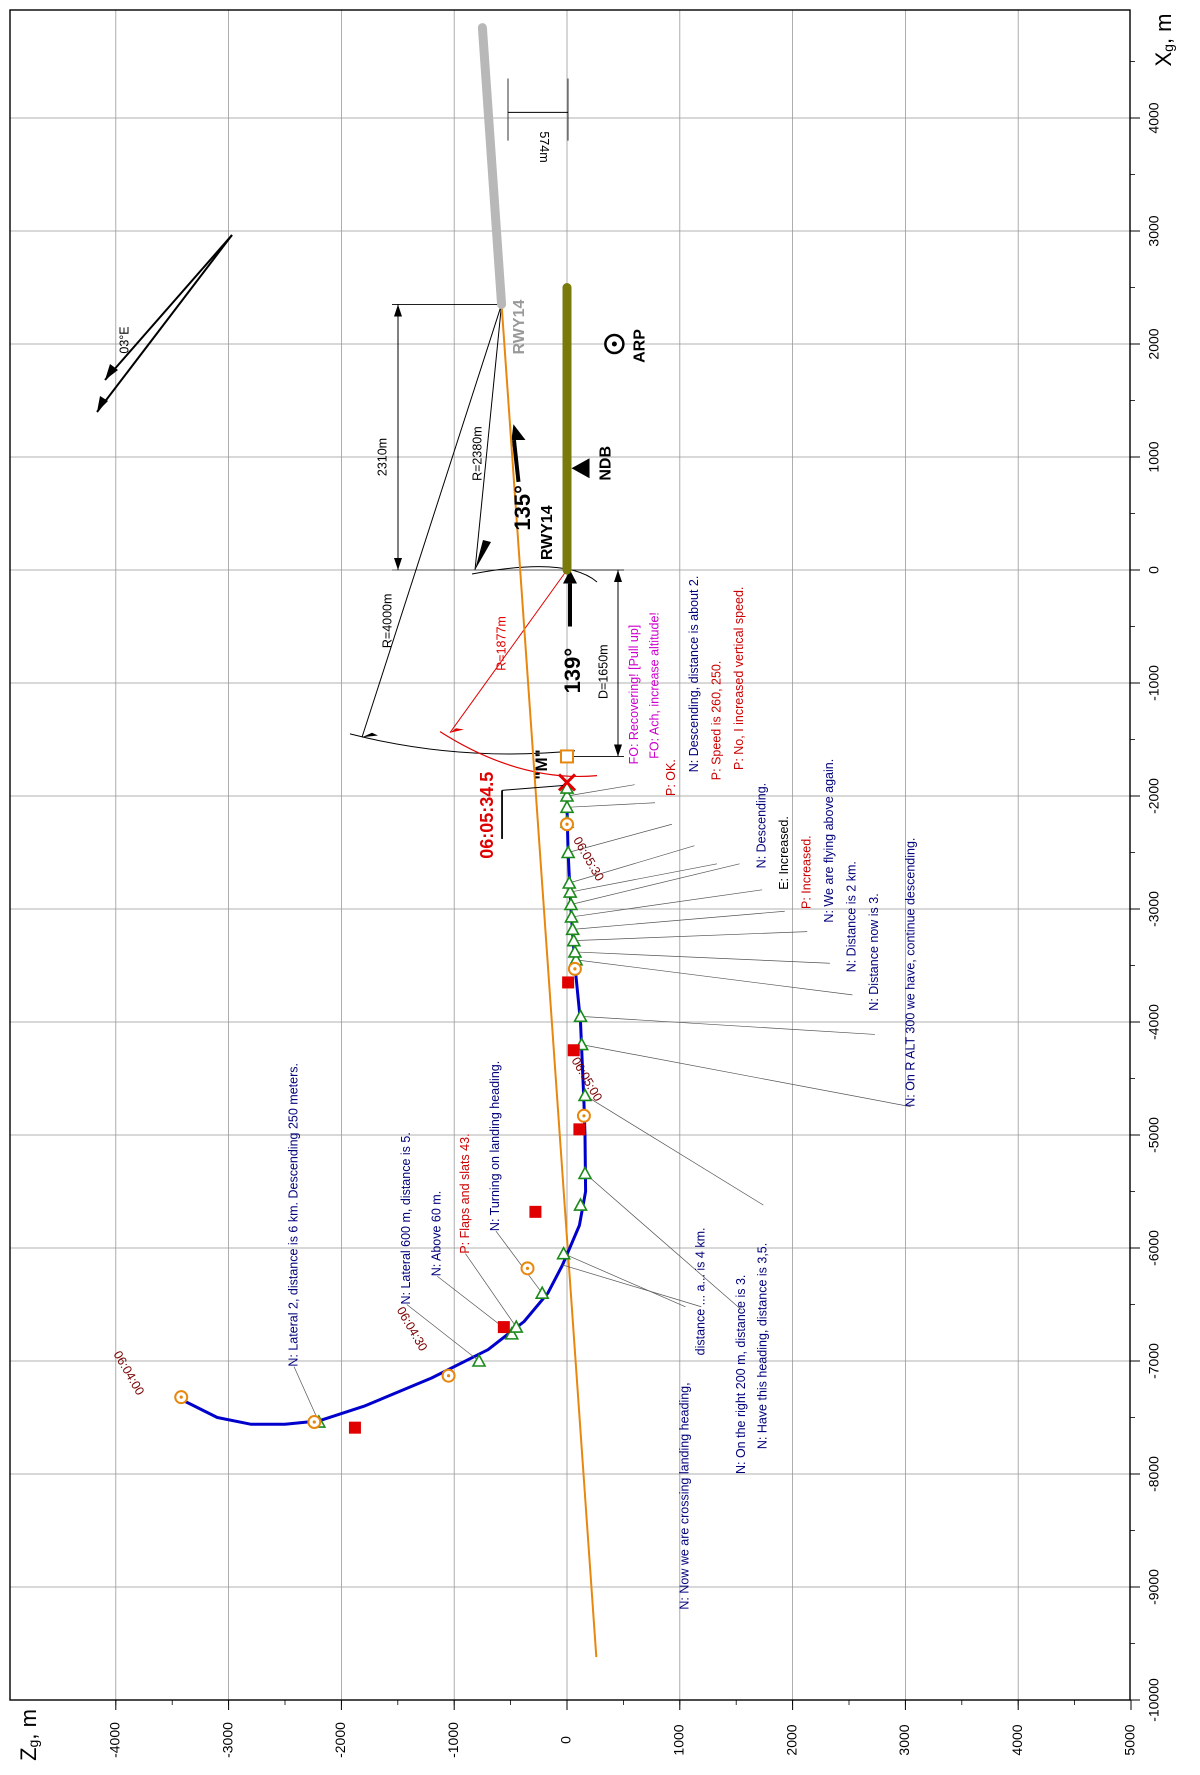 This screenshot has height=1775, width=1200. I want to click on x-tick-label: 2000, so click(1154, 343).